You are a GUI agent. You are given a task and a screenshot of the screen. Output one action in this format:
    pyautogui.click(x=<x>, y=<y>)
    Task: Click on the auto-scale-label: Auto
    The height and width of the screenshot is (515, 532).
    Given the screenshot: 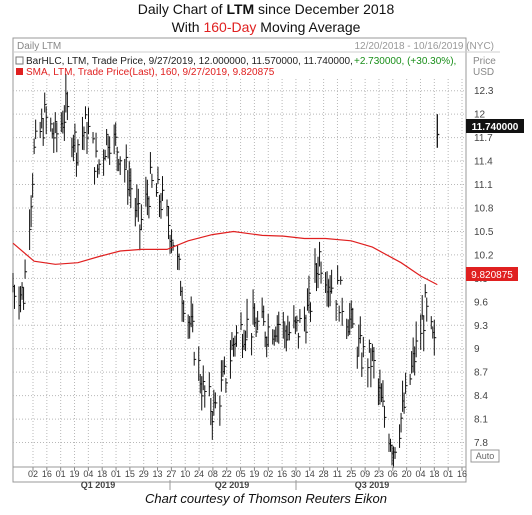 What is the action you would take?
    pyautogui.click(x=485, y=456)
    